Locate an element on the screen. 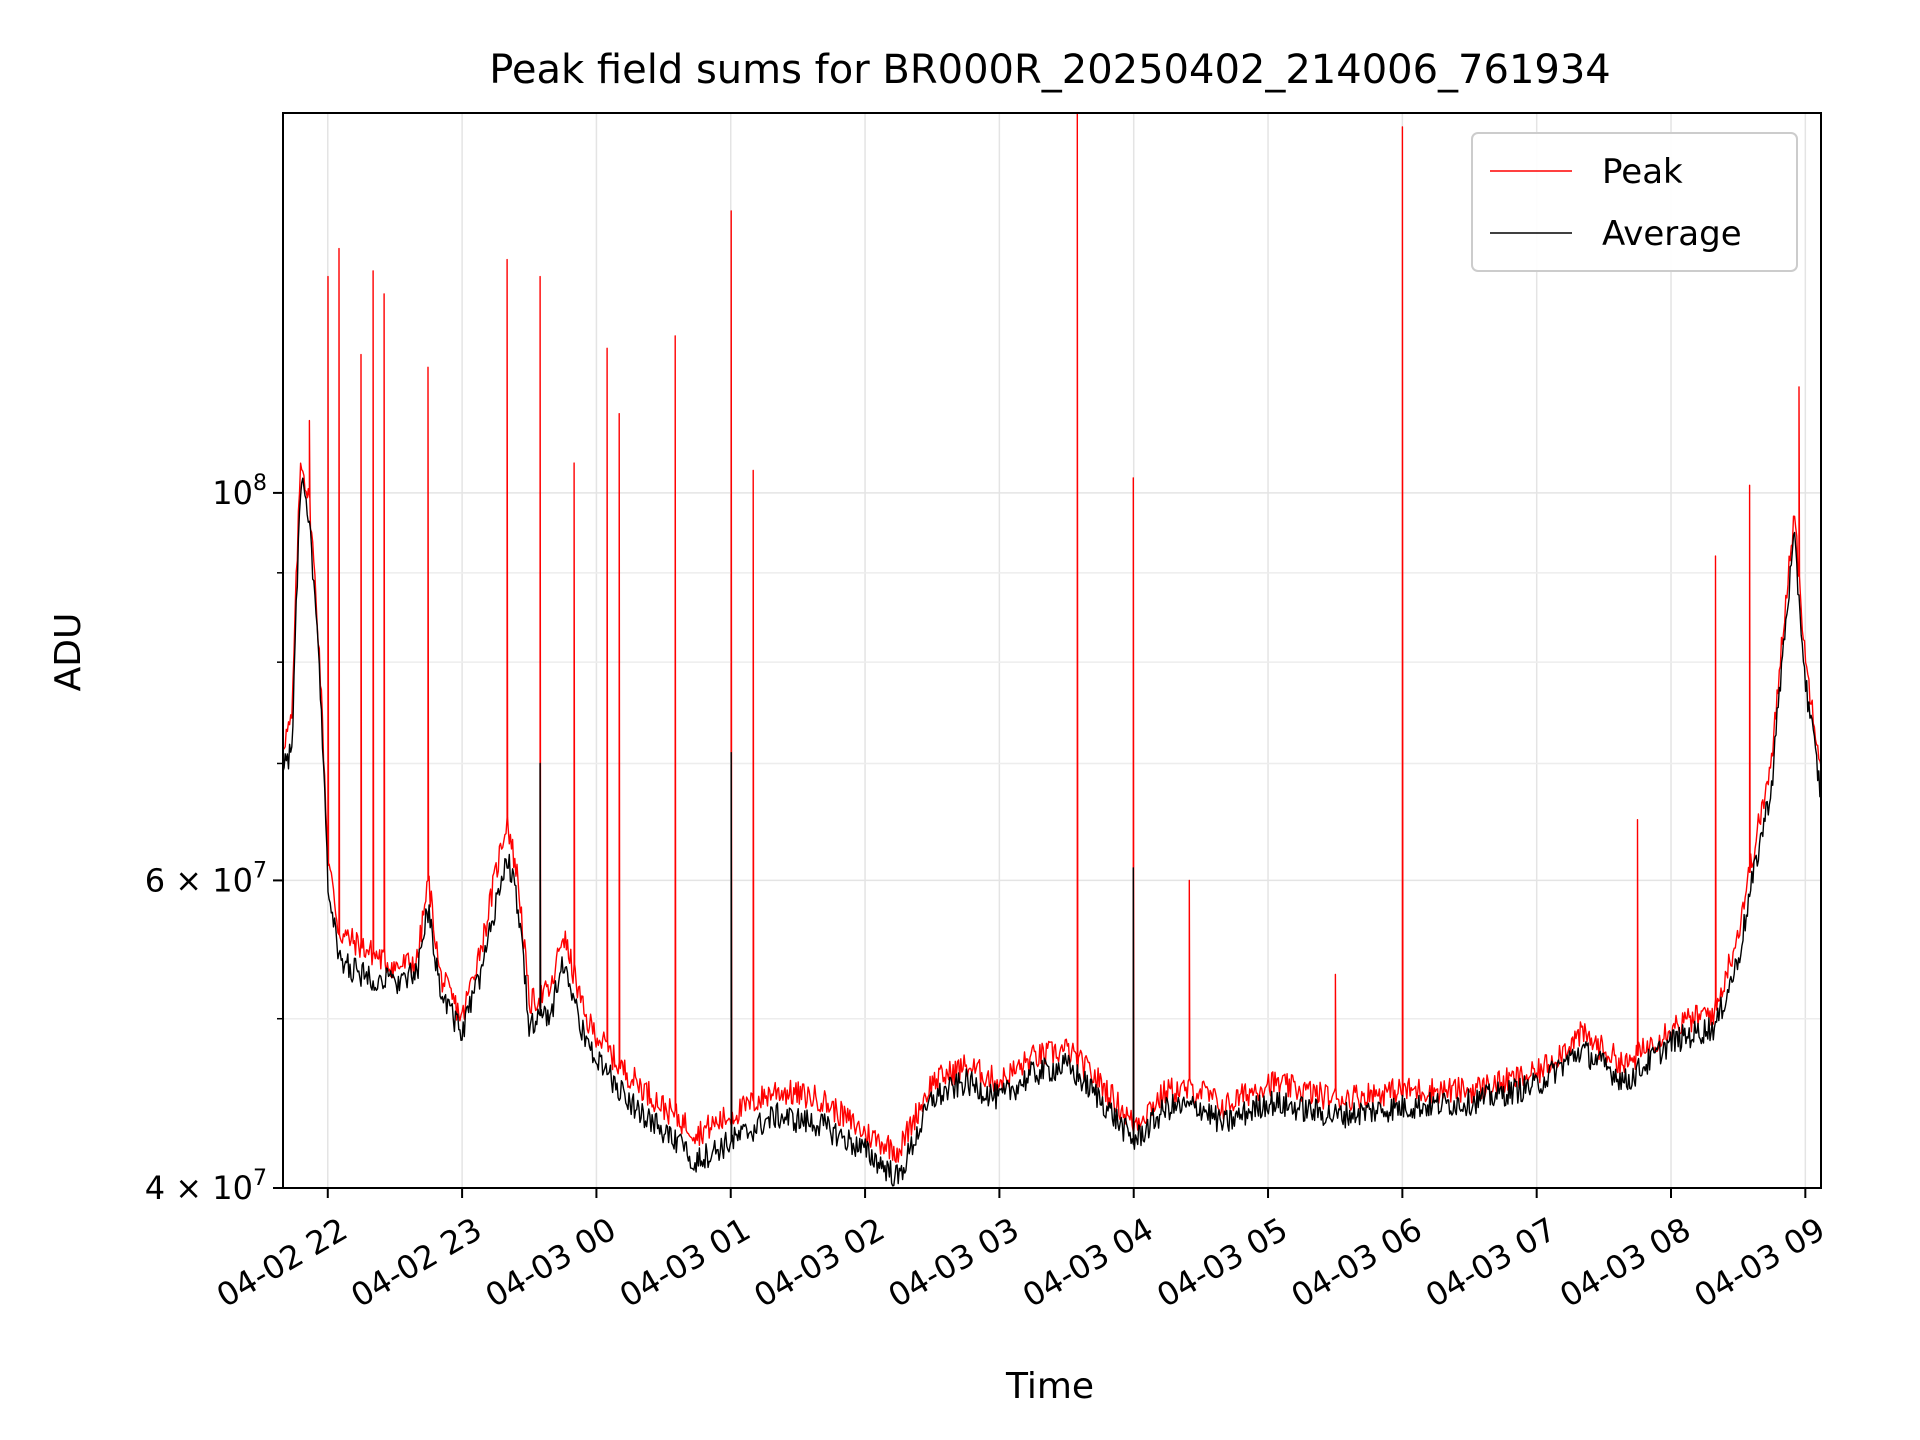  y-tick-label: 6 × 107 is located at coordinates (206, 878).